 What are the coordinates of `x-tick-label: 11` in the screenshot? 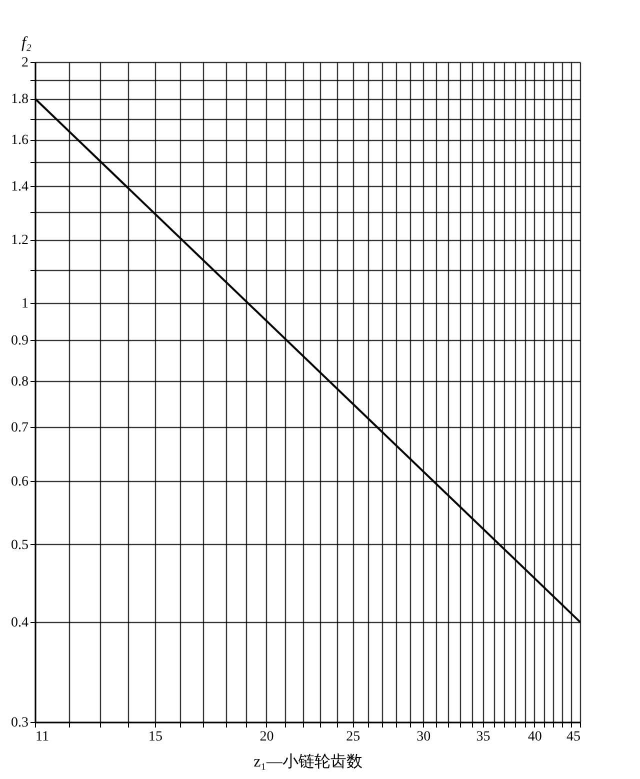 It's located at (42, 737).